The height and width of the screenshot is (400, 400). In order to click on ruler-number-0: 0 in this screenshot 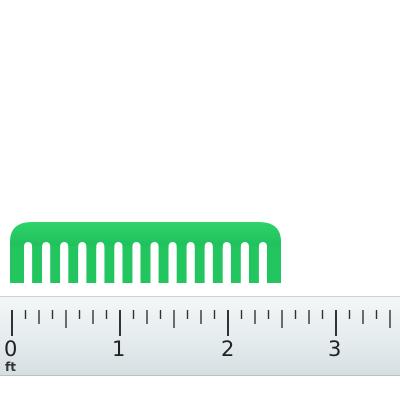, I will do `click(11, 349)`.